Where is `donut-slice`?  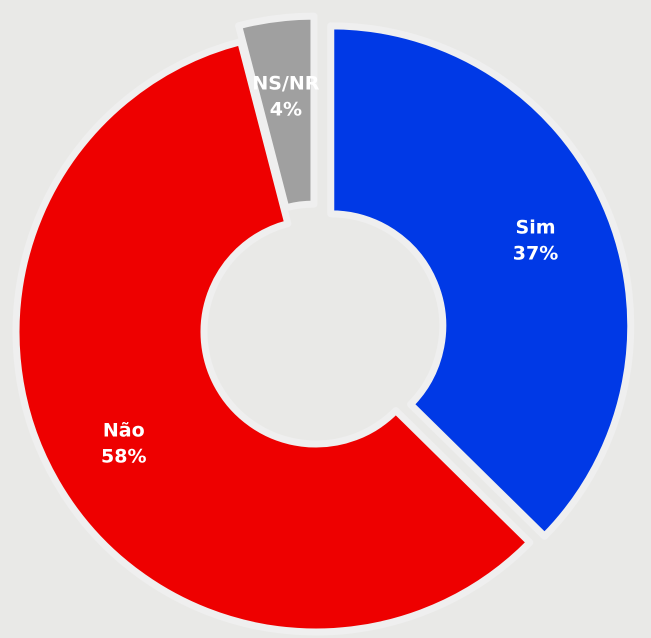 donut-slice is located at coordinates (276, 112).